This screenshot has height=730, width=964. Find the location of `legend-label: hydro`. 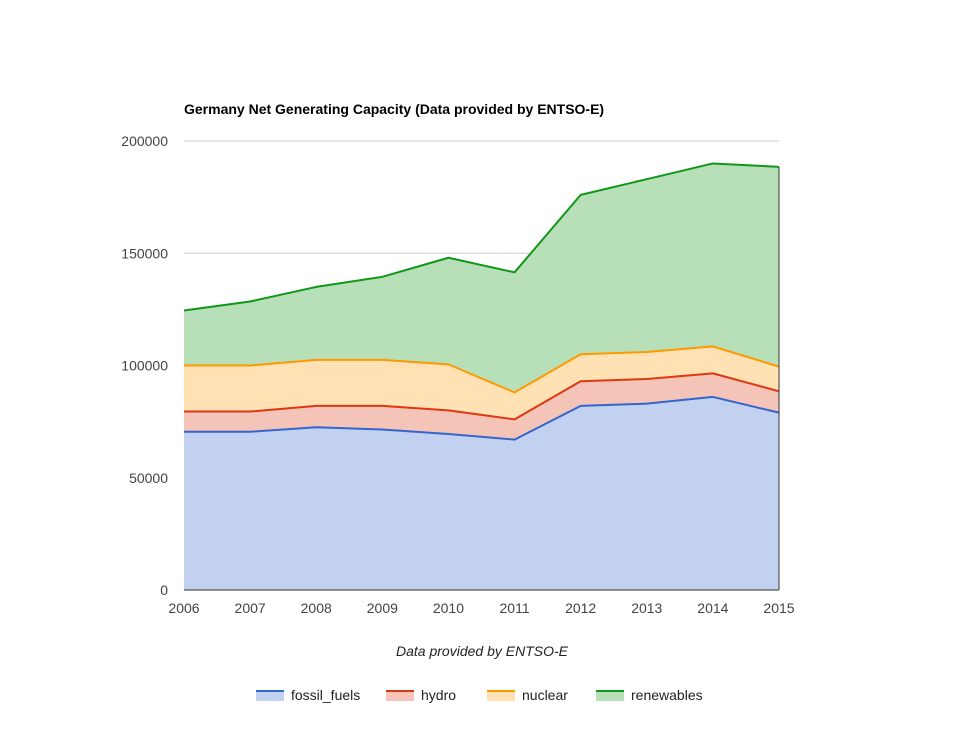

legend-label: hydro is located at coordinates (438, 695).